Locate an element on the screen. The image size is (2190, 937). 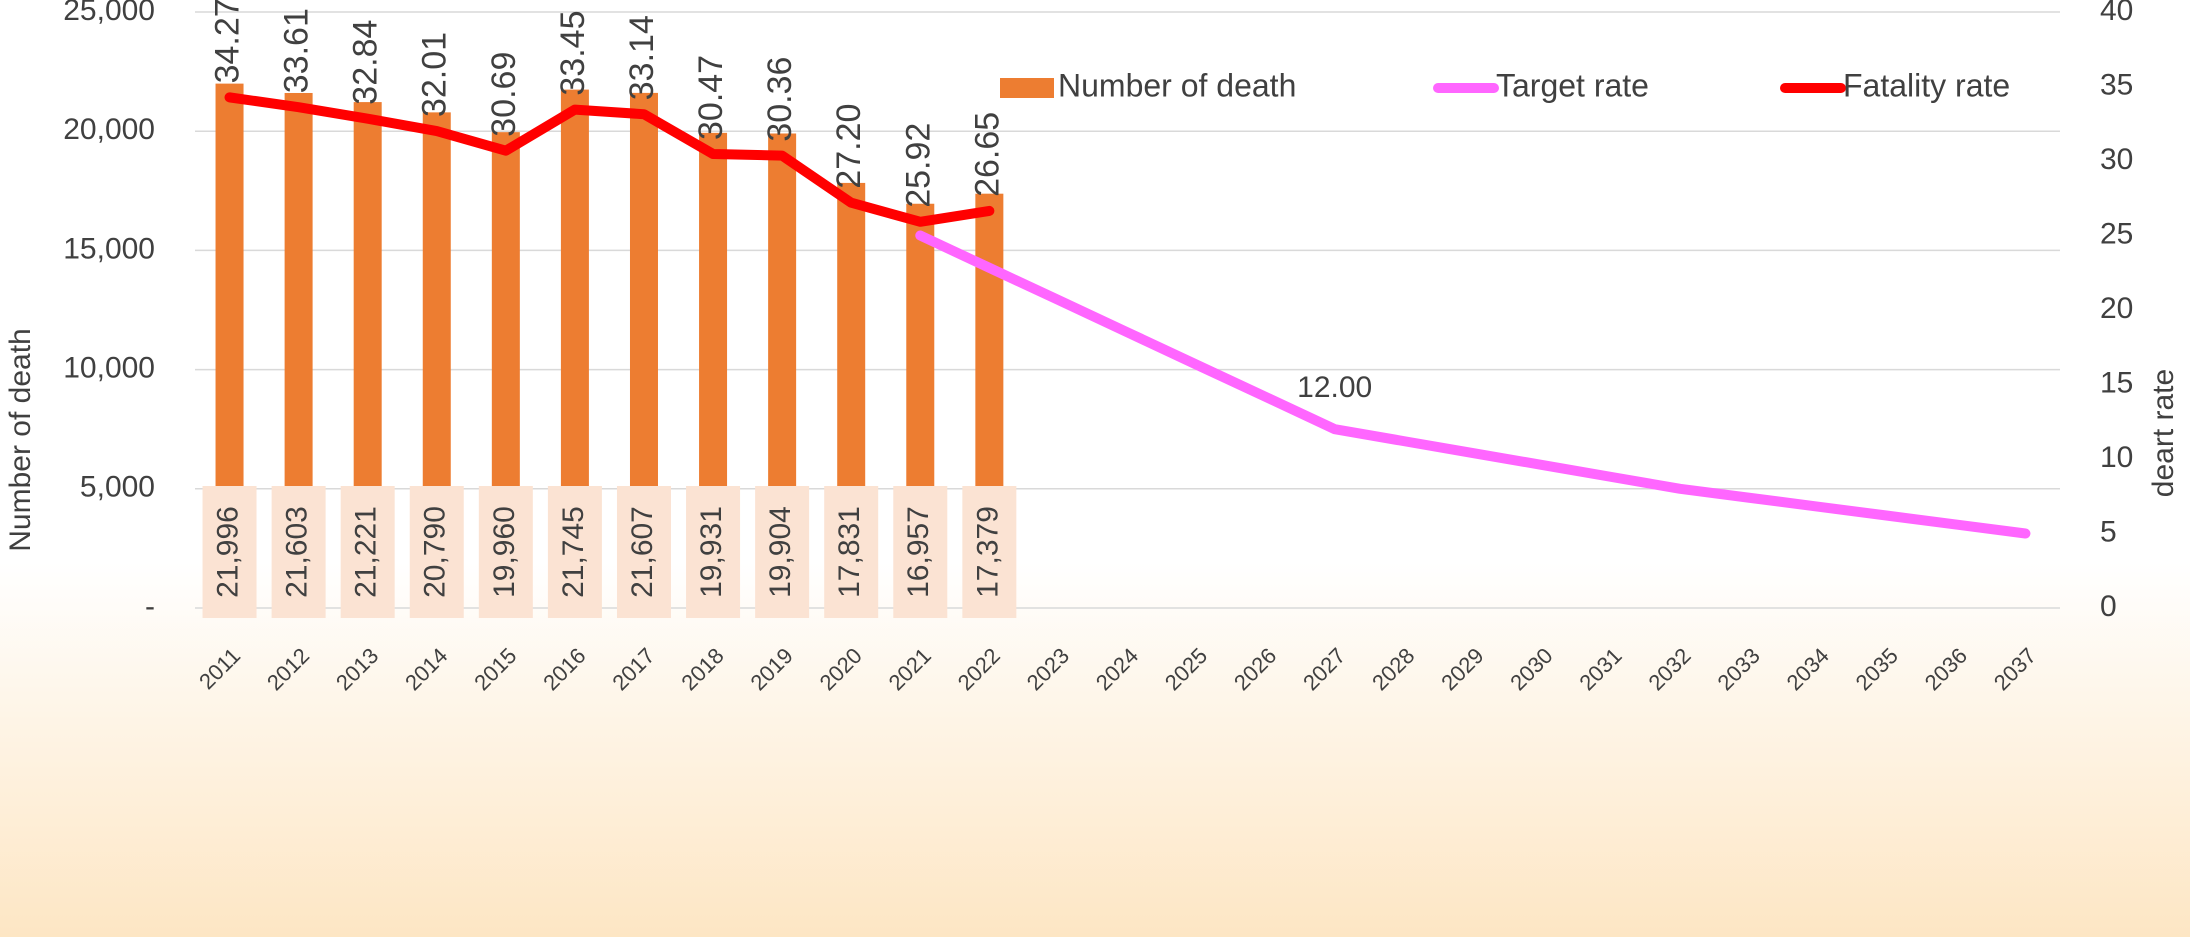
legend-label: Fatality rate is located at coordinates (1926, 85).